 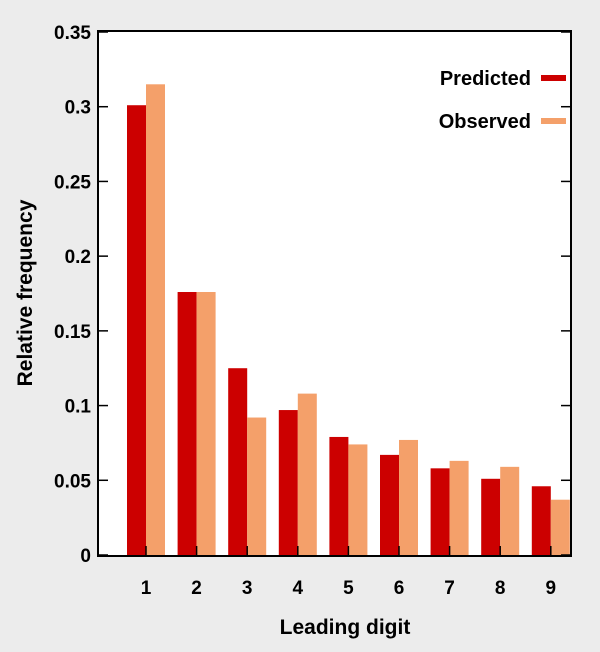 What do you see at coordinates (78, 257) in the screenshot?
I see `y-tick-label: 0.2` at bounding box center [78, 257].